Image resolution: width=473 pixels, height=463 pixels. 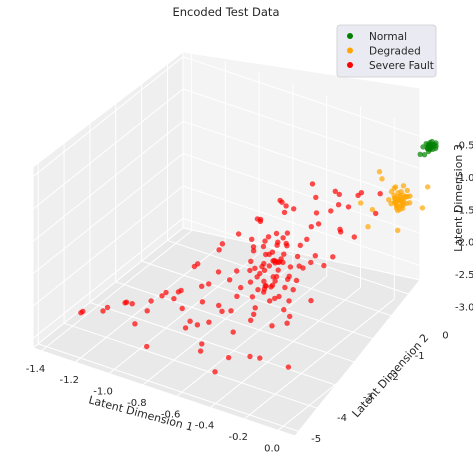 I want to click on z-tick-label: -2.5, so click(x=464, y=275).